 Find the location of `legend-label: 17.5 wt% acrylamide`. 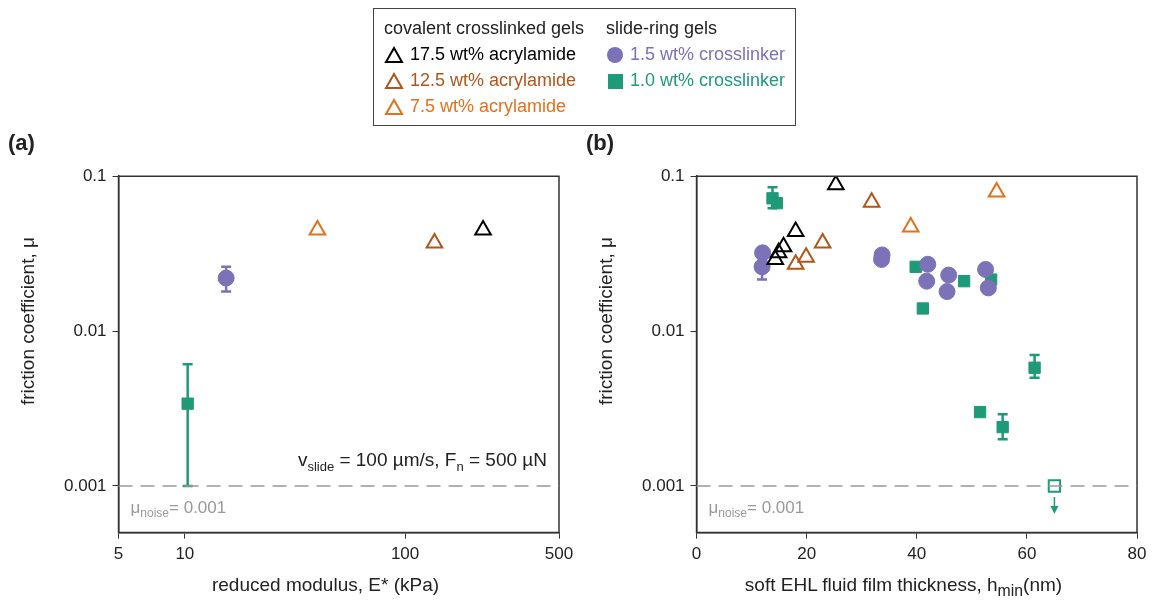

legend-label: 17.5 wt% acrylamide is located at coordinates (492, 54).